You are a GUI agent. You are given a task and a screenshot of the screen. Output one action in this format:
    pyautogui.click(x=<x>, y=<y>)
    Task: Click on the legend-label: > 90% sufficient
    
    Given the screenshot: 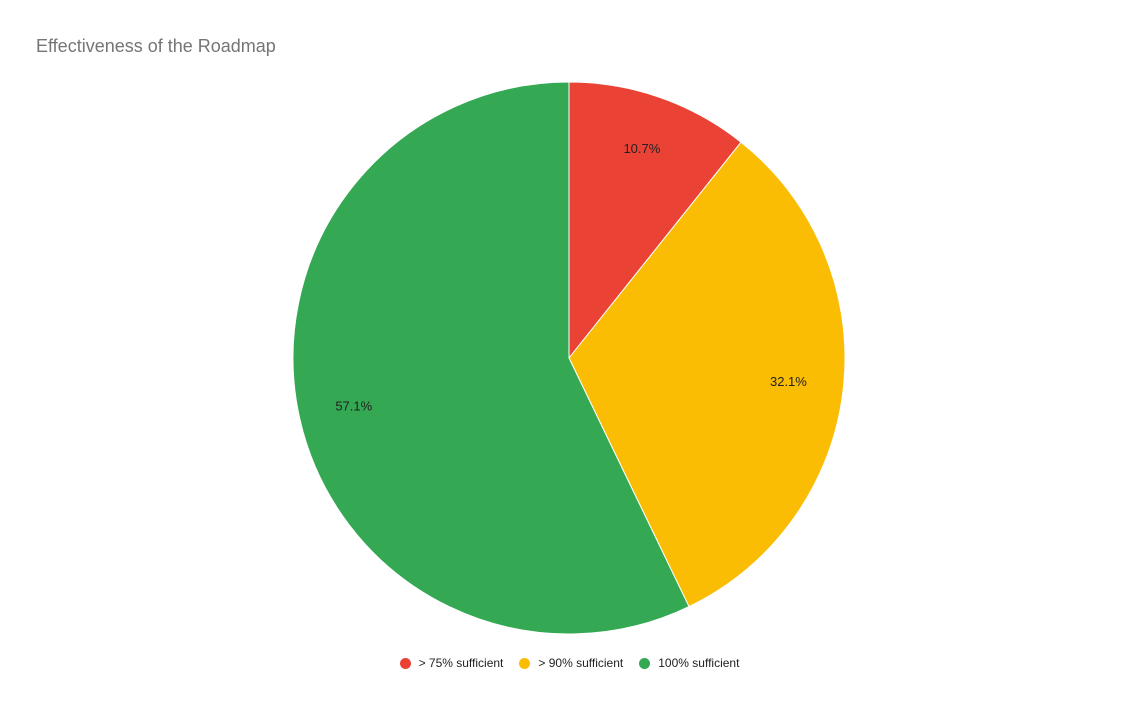 What is the action you would take?
    pyautogui.click(x=581, y=663)
    